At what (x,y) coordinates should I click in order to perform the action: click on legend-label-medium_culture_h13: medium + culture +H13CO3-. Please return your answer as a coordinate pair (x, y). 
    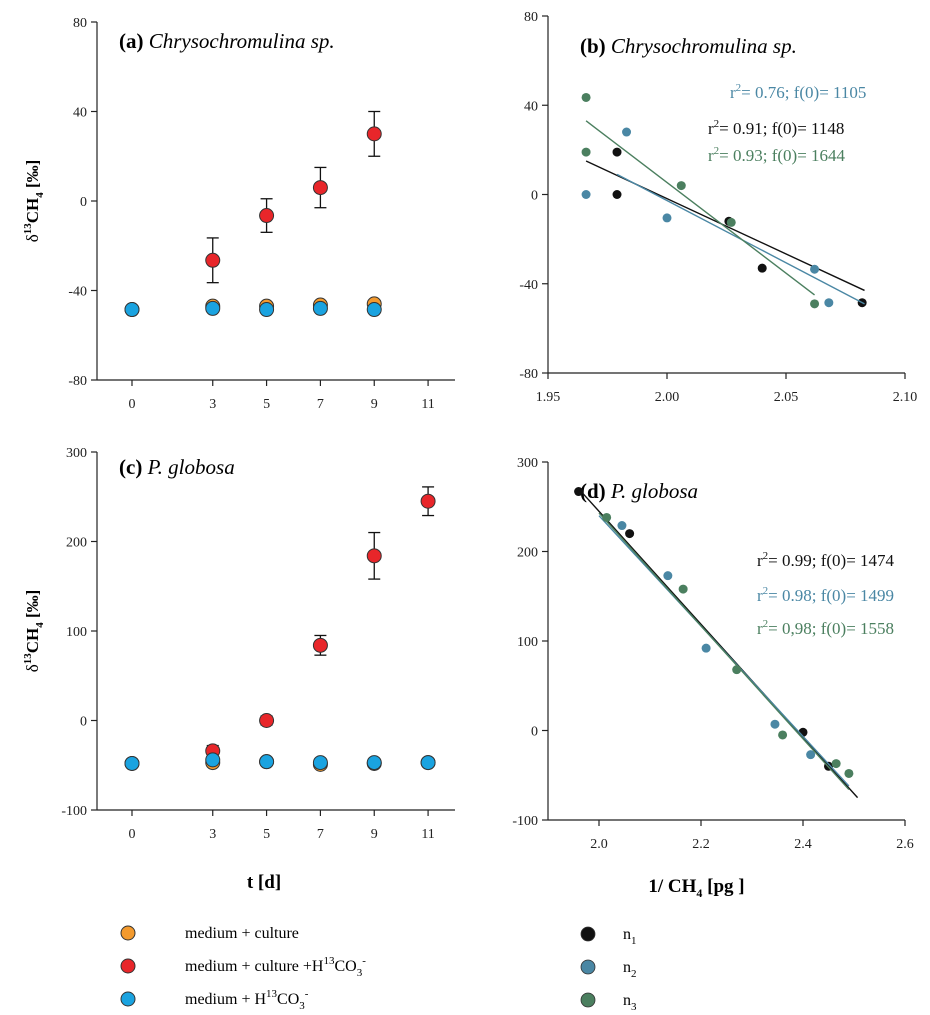
    Looking at the image, I should click on (275, 967).